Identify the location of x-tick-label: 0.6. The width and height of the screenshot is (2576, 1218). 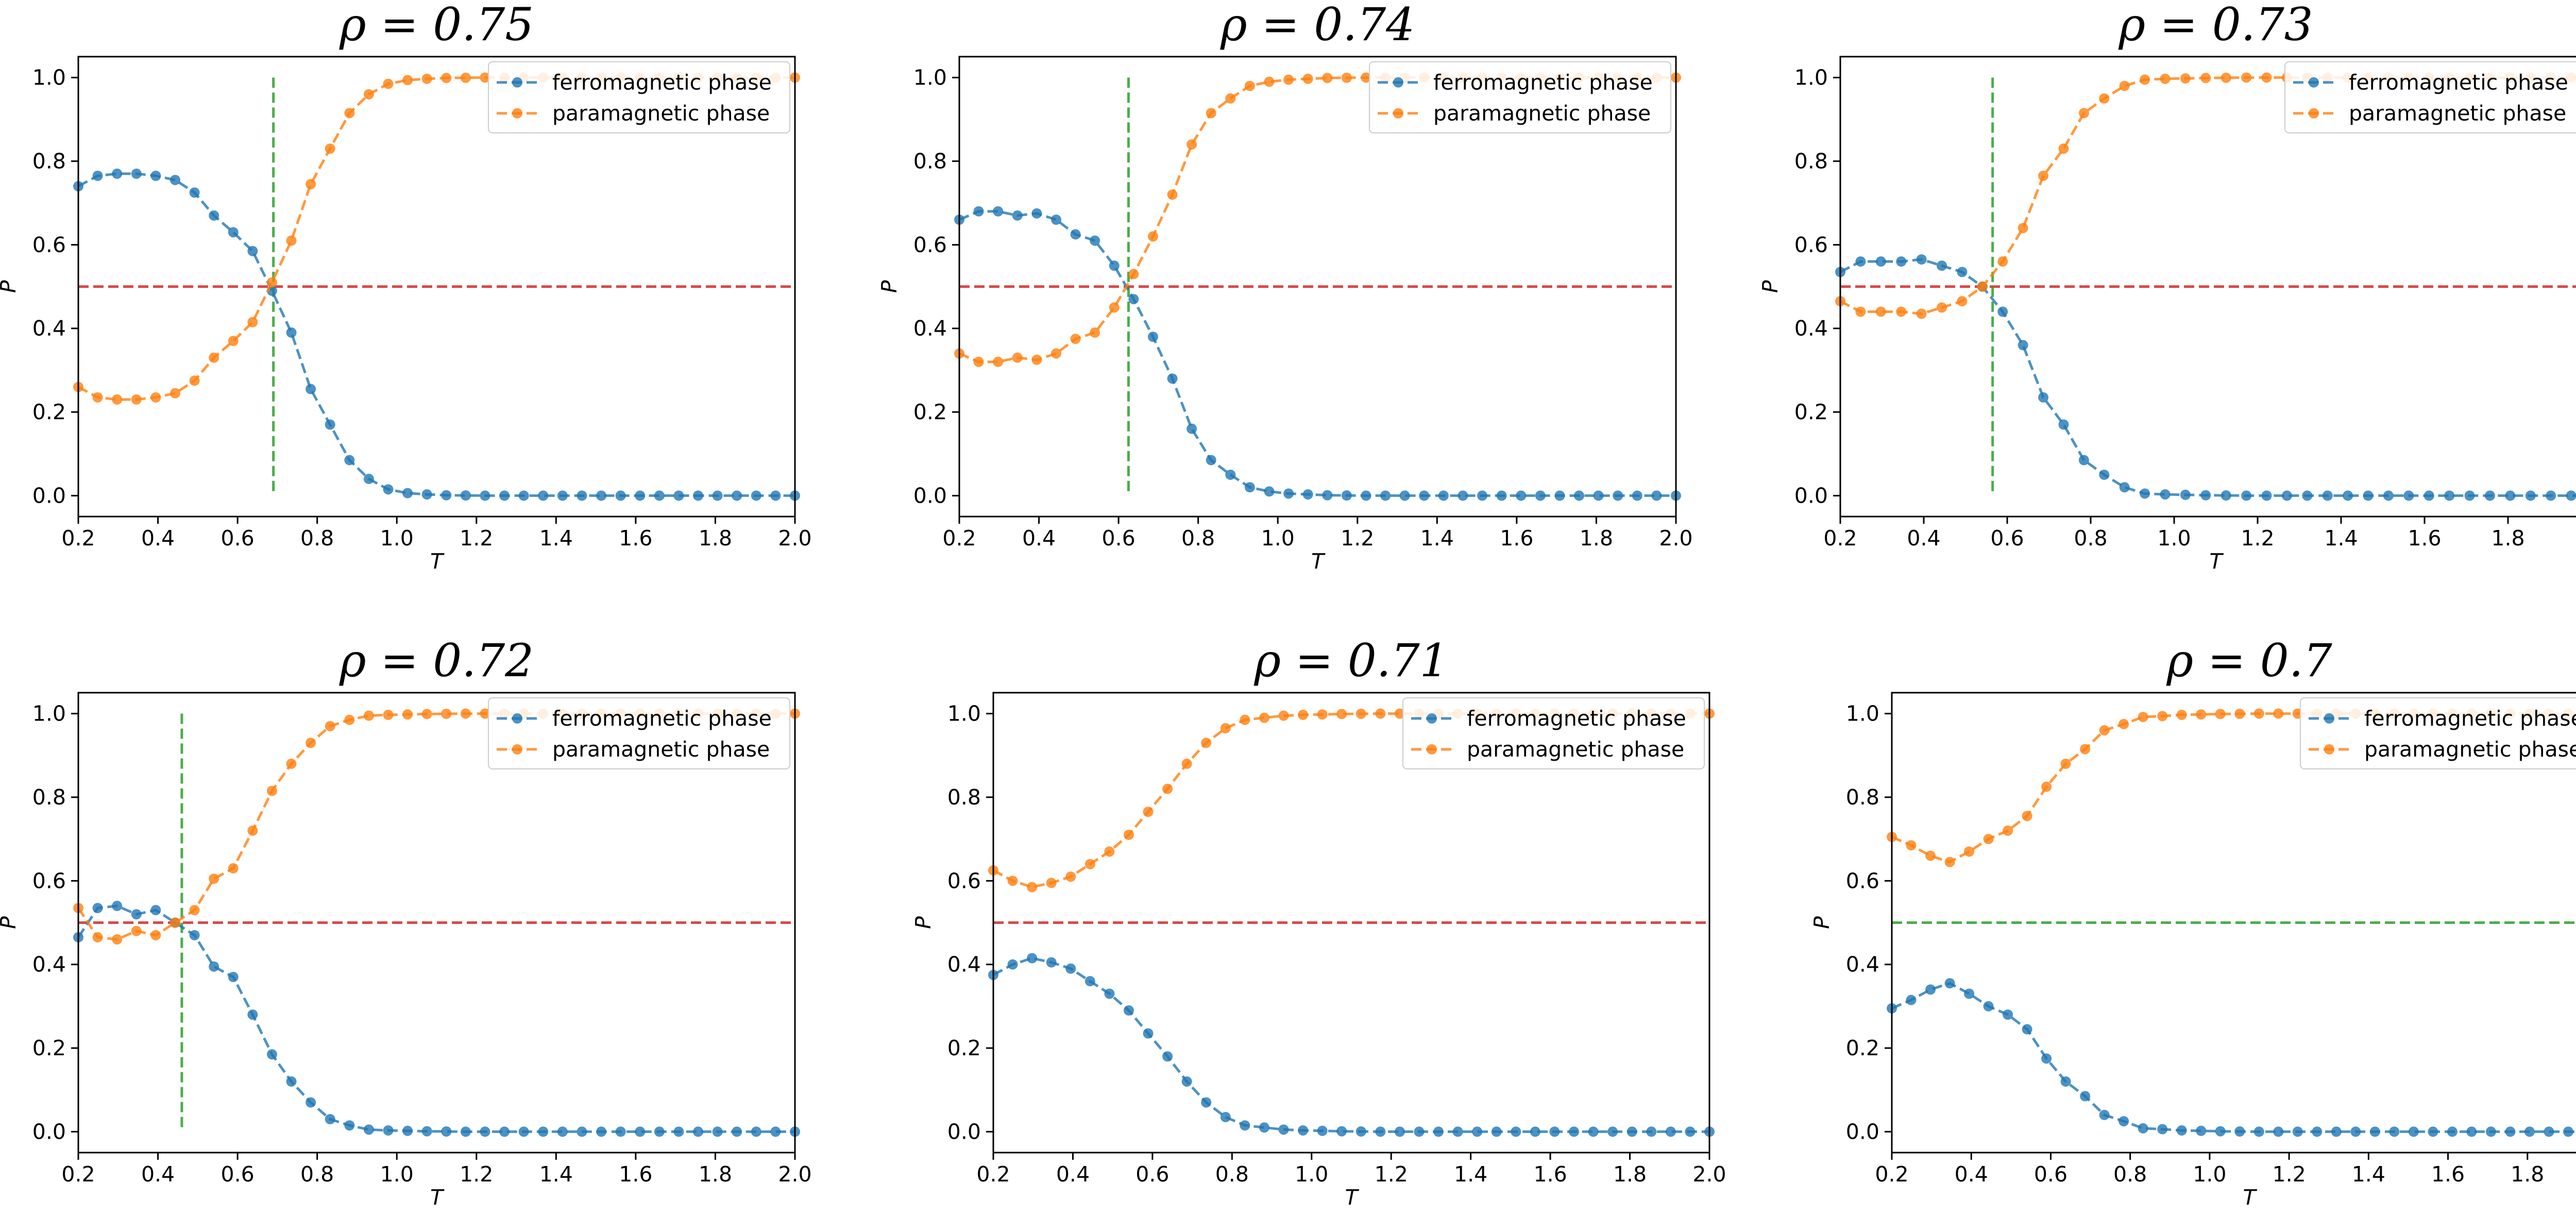
(1152, 1174).